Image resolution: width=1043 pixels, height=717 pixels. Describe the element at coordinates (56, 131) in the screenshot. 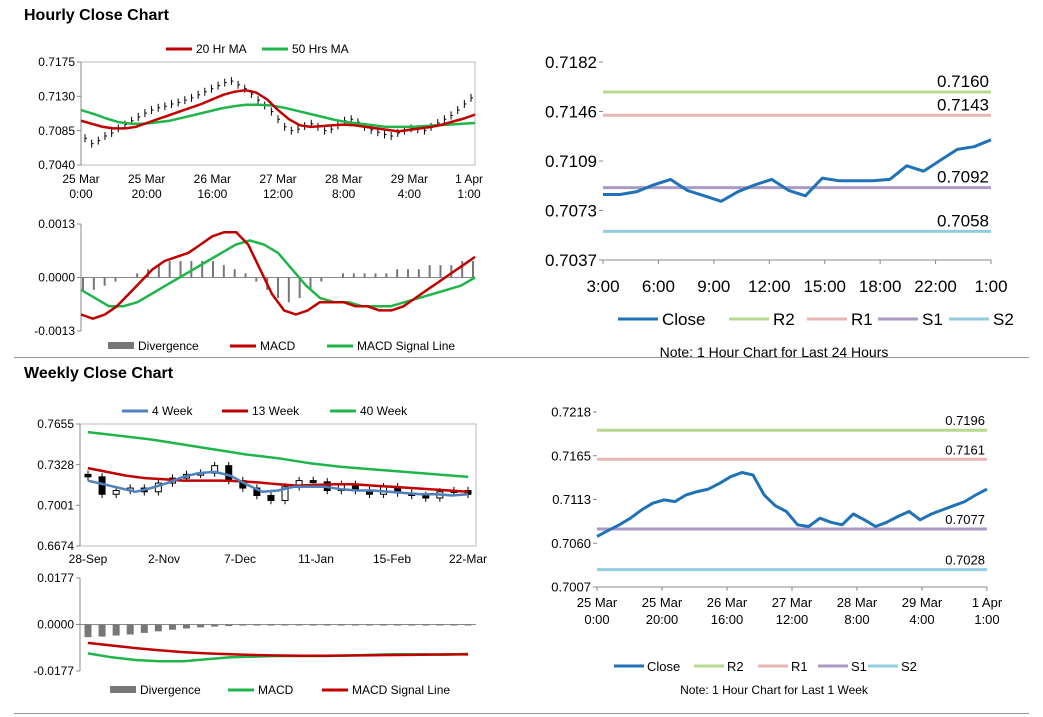

I see `hourly-price-y-tick-label: 0.7085` at that location.